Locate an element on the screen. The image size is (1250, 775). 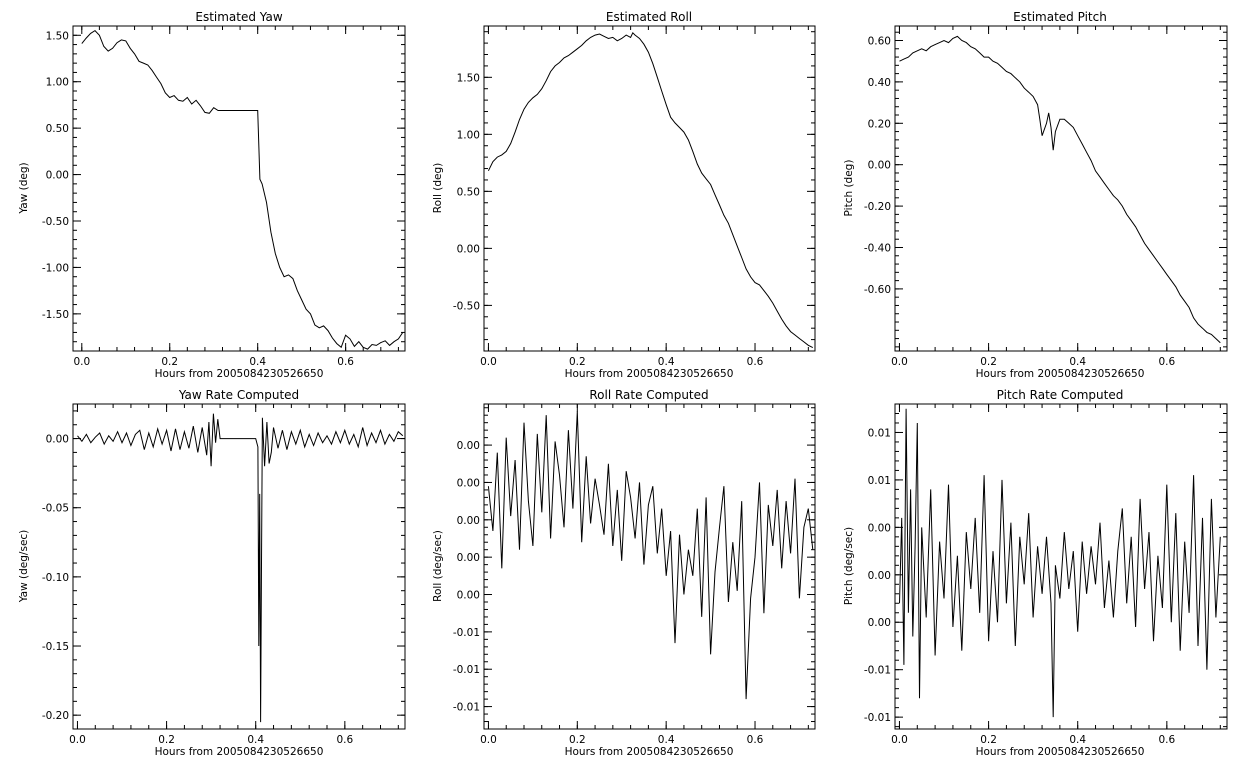
y-tick-label: 0.20 is located at coordinates (879, 124).